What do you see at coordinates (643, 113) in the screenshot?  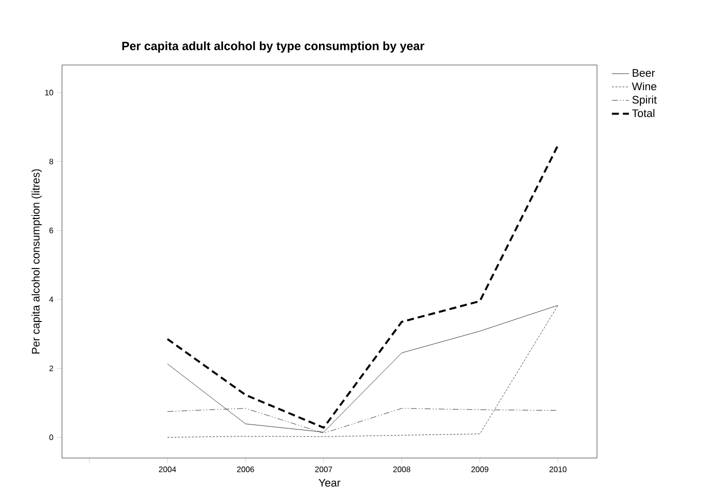 I see `legend-label: Total` at bounding box center [643, 113].